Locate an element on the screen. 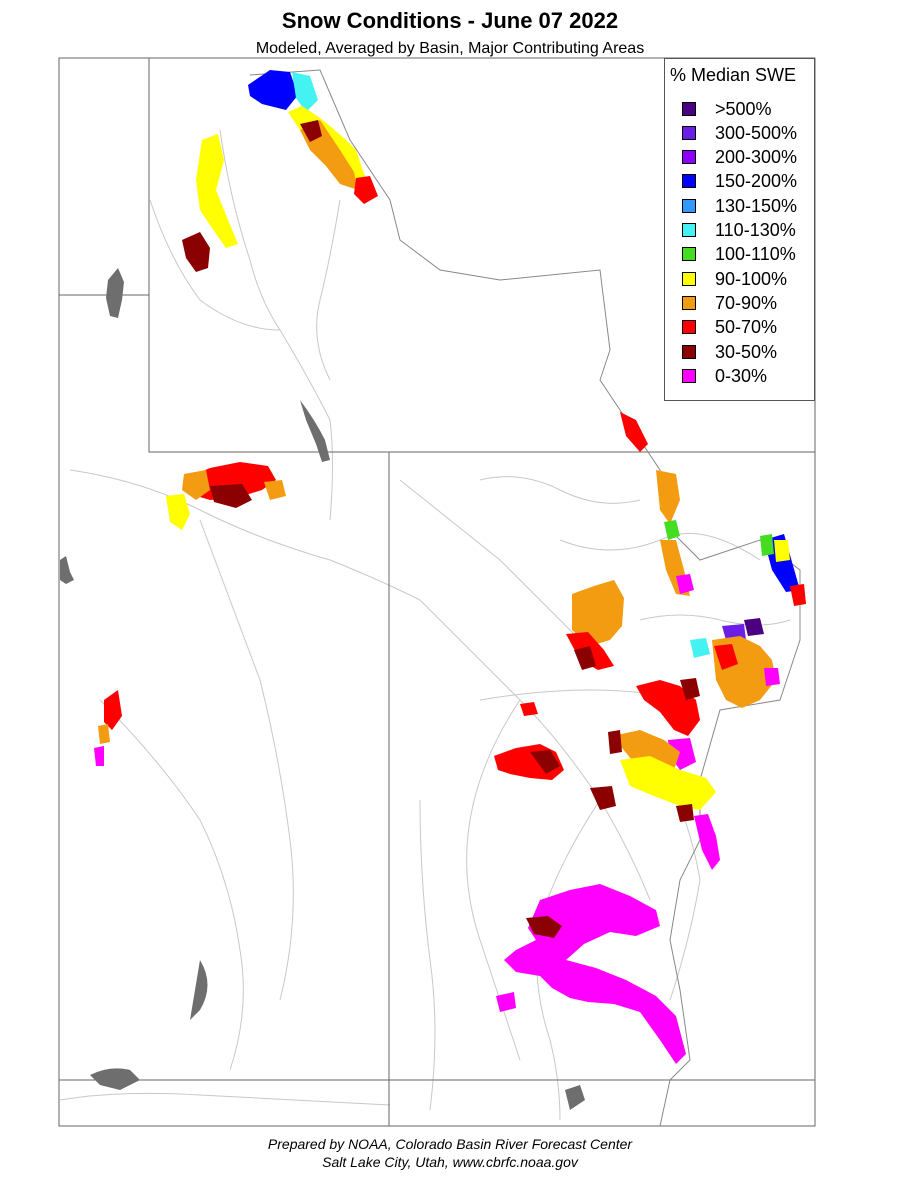 This screenshot has width=900, height=1200. legend-item: 200-300% is located at coordinates (739, 157).